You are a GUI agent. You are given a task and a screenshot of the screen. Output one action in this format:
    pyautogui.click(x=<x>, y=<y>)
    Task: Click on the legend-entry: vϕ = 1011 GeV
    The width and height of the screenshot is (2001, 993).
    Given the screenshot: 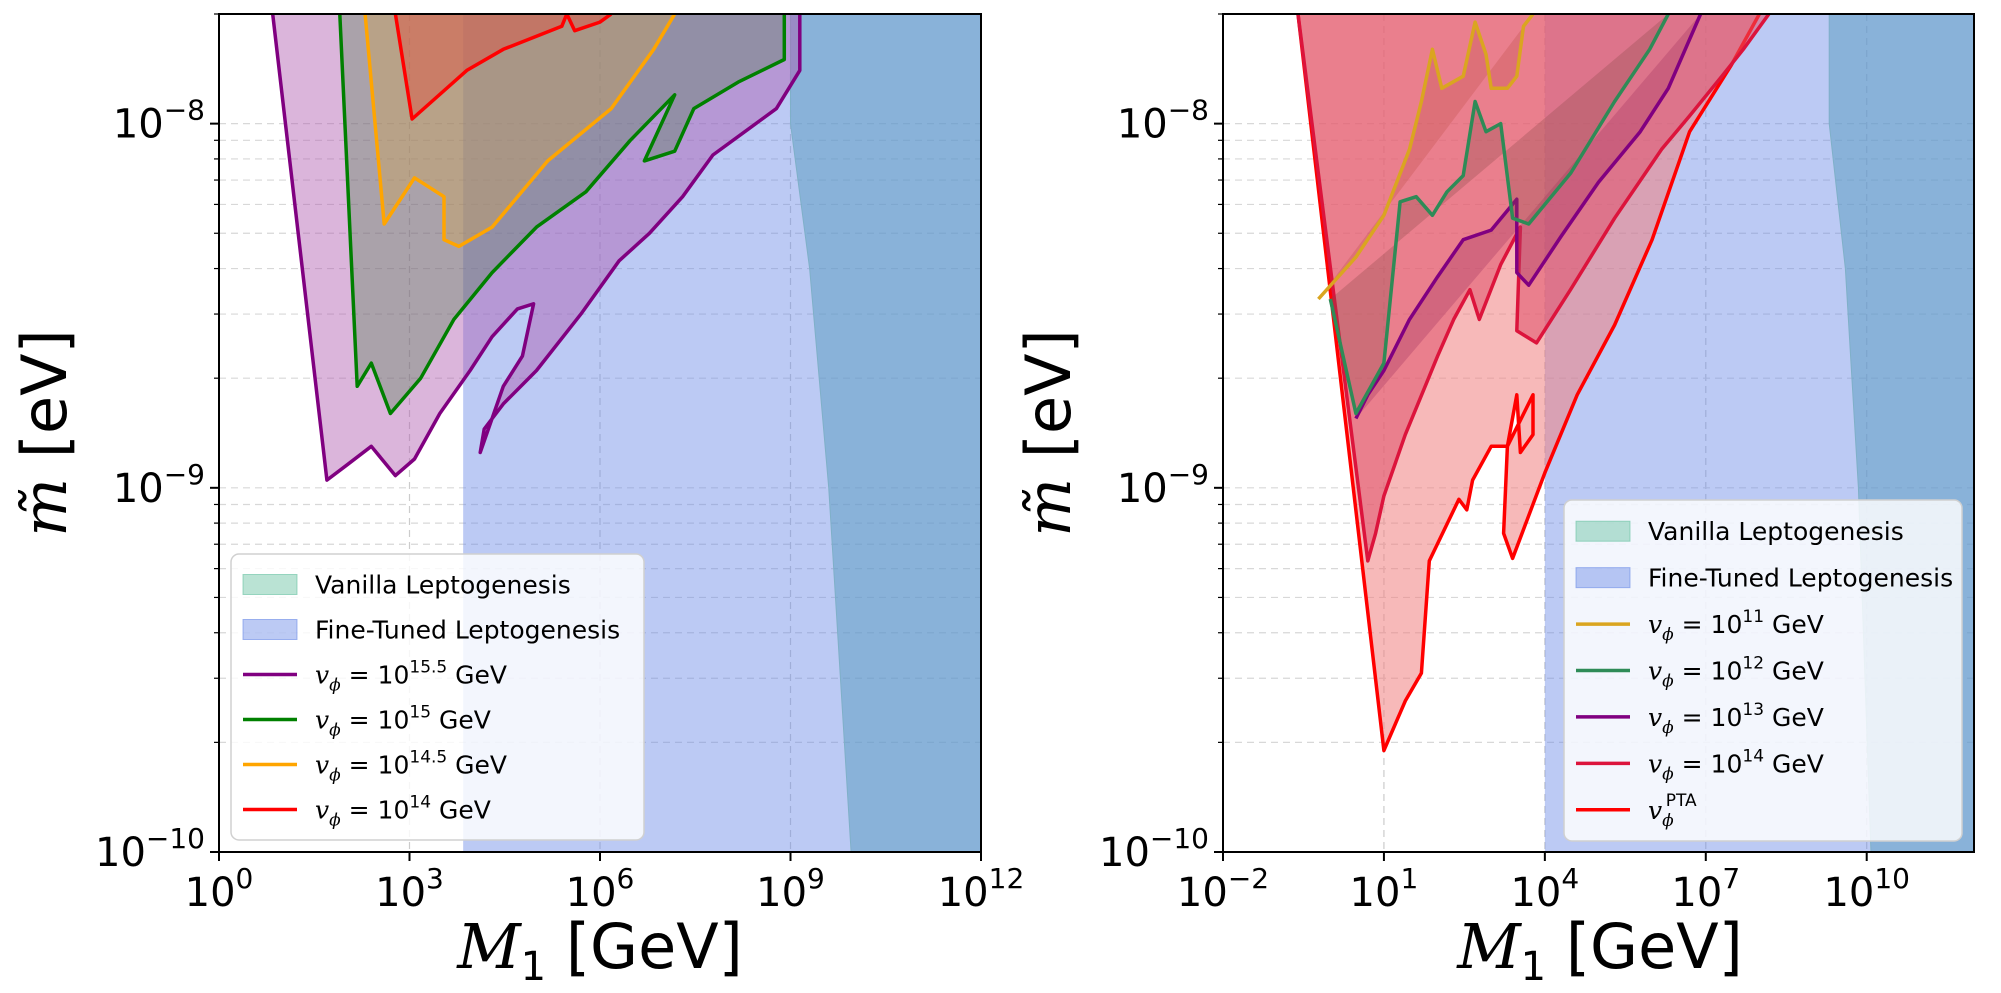 What is the action you would take?
    pyautogui.click(x=1700, y=626)
    